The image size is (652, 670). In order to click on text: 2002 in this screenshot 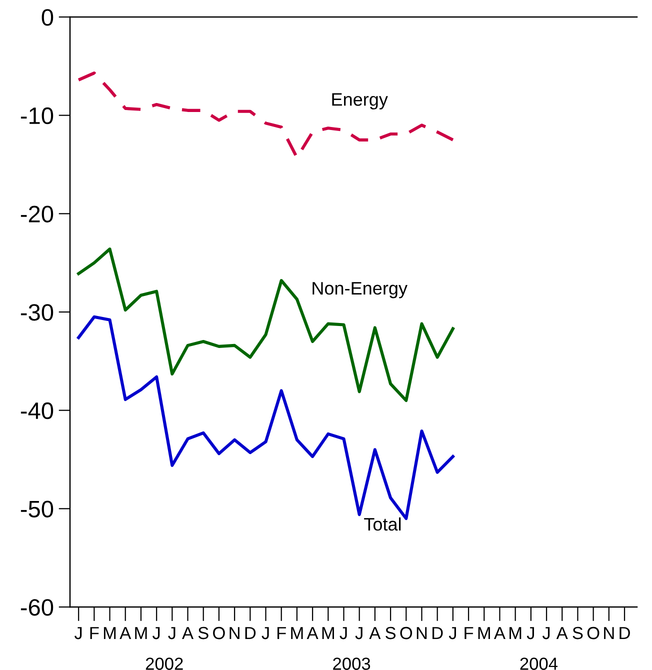, I will do `click(164, 664)`.